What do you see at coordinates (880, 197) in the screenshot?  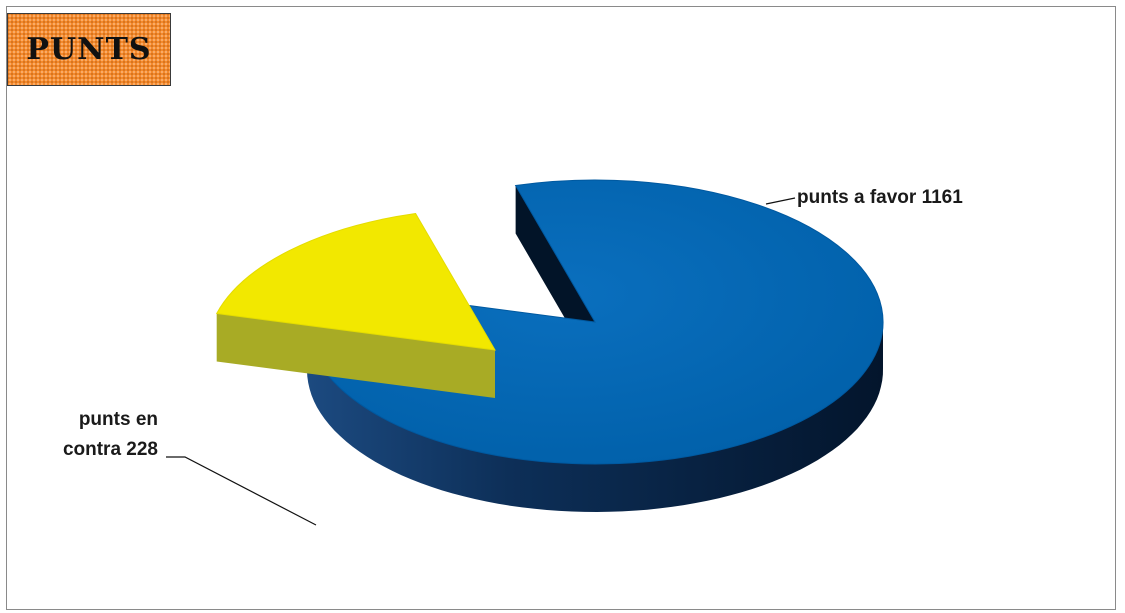 I see `slice-label-0-0: punts a favor 1161` at bounding box center [880, 197].